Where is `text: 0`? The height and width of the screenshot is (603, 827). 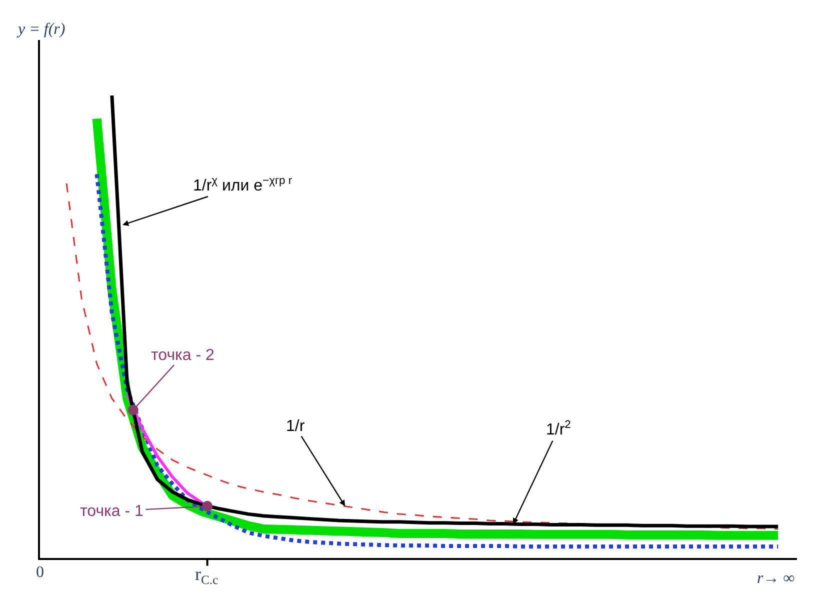 text: 0 is located at coordinates (40, 572).